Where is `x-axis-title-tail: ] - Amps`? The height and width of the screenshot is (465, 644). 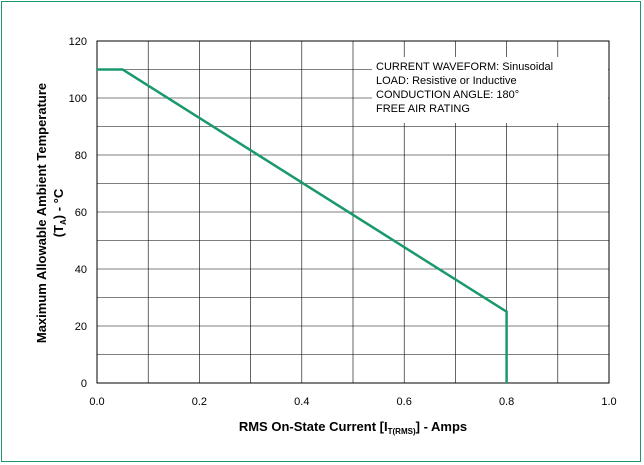 x-axis-title-tail: ] - Amps is located at coordinates (442, 426).